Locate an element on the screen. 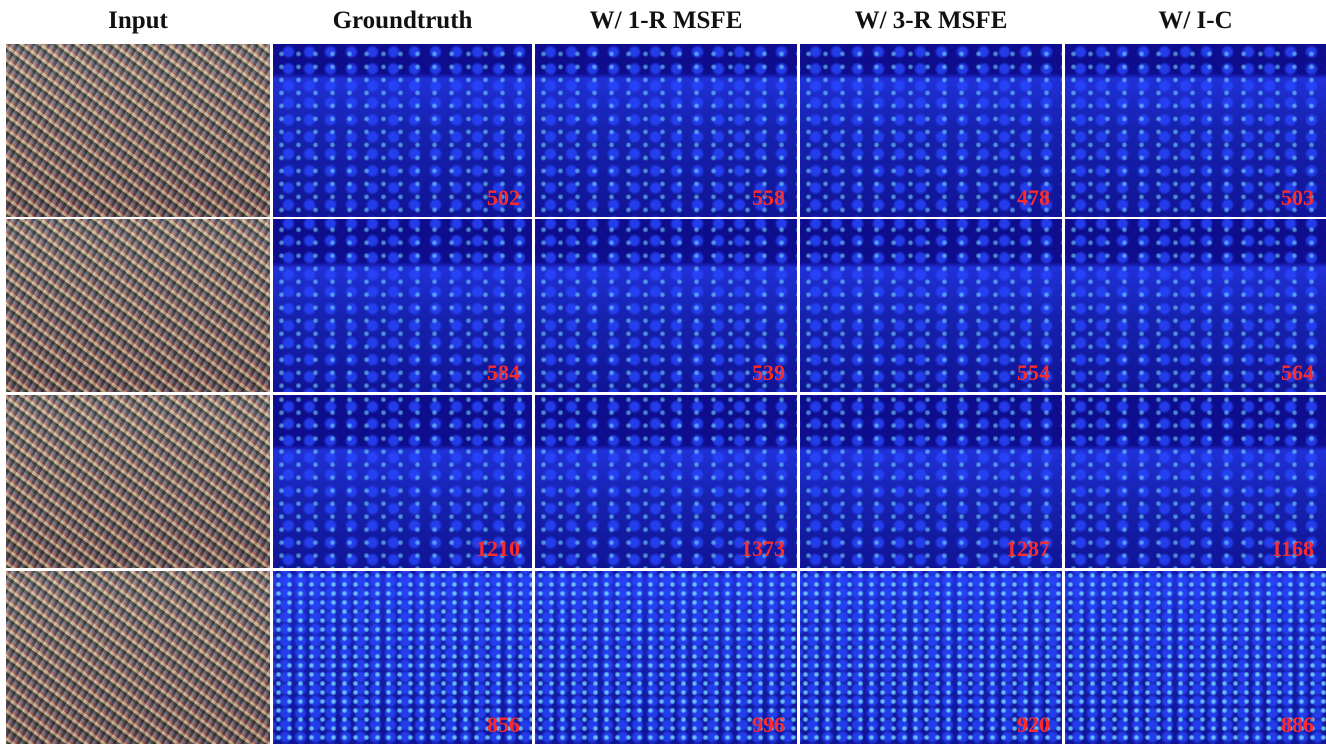  predicted-count: 564 is located at coordinates (1297, 372).